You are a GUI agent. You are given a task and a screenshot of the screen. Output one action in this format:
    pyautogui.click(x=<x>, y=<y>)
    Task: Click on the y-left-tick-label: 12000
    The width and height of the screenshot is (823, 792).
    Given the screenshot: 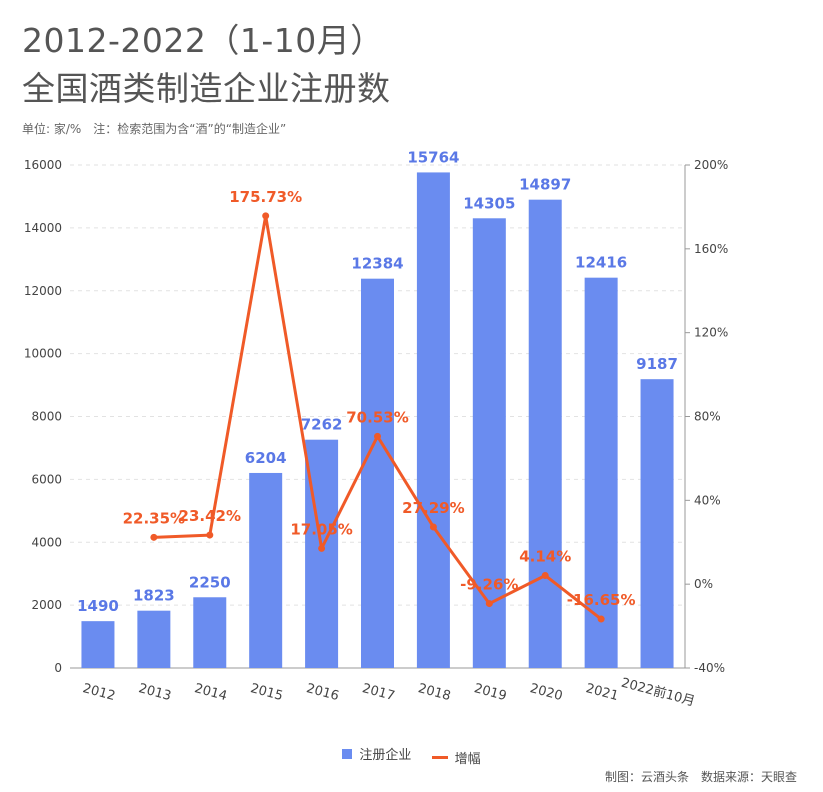 What is the action you would take?
    pyautogui.click(x=43, y=291)
    